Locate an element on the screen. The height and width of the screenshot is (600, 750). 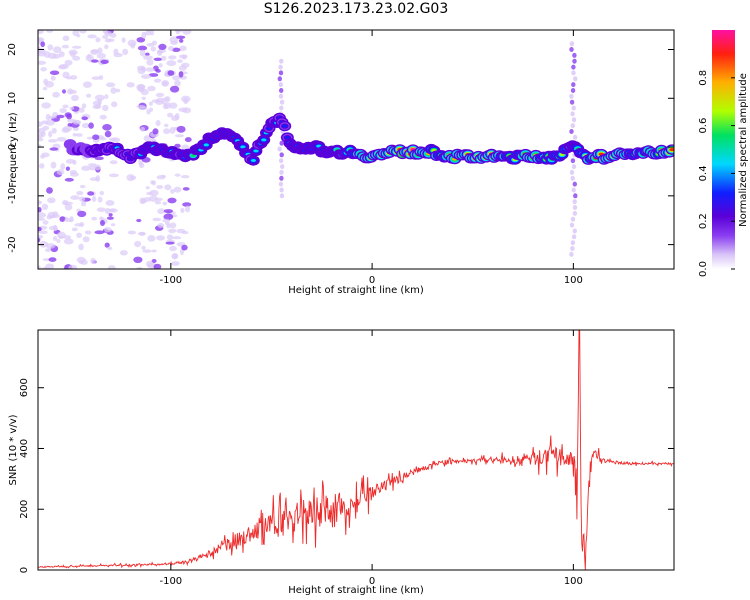
colorbar-tick-label: 0.8 is located at coordinates (703, 78).